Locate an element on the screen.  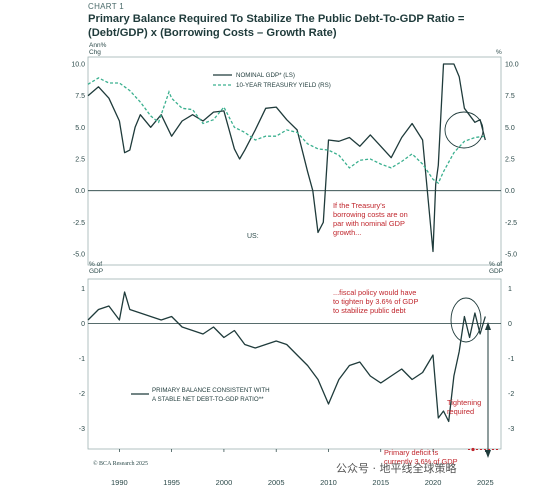
top-y-tick-left: -2.5 is located at coordinates (79, 223).